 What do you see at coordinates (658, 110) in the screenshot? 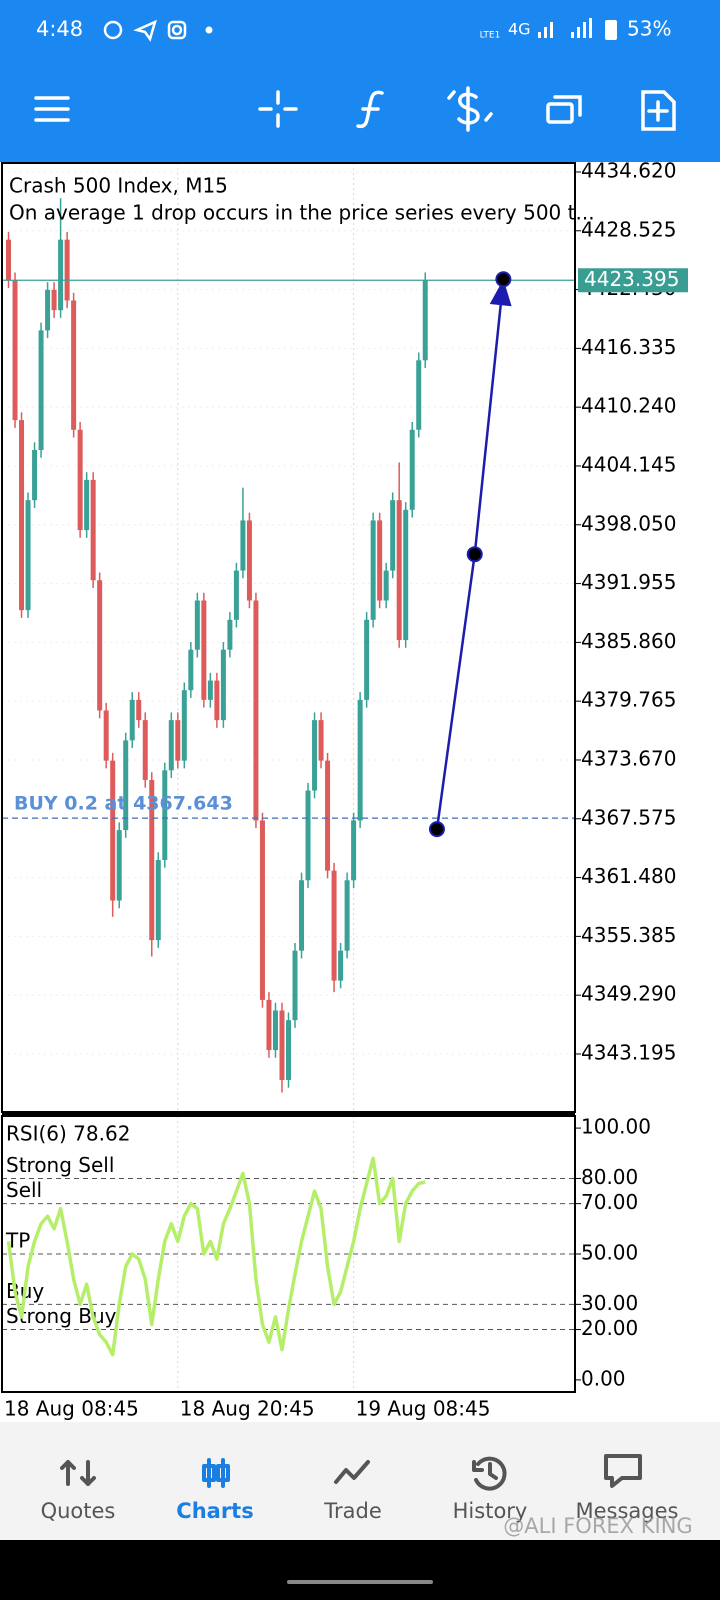
I see `new-order-button` at bounding box center [658, 110].